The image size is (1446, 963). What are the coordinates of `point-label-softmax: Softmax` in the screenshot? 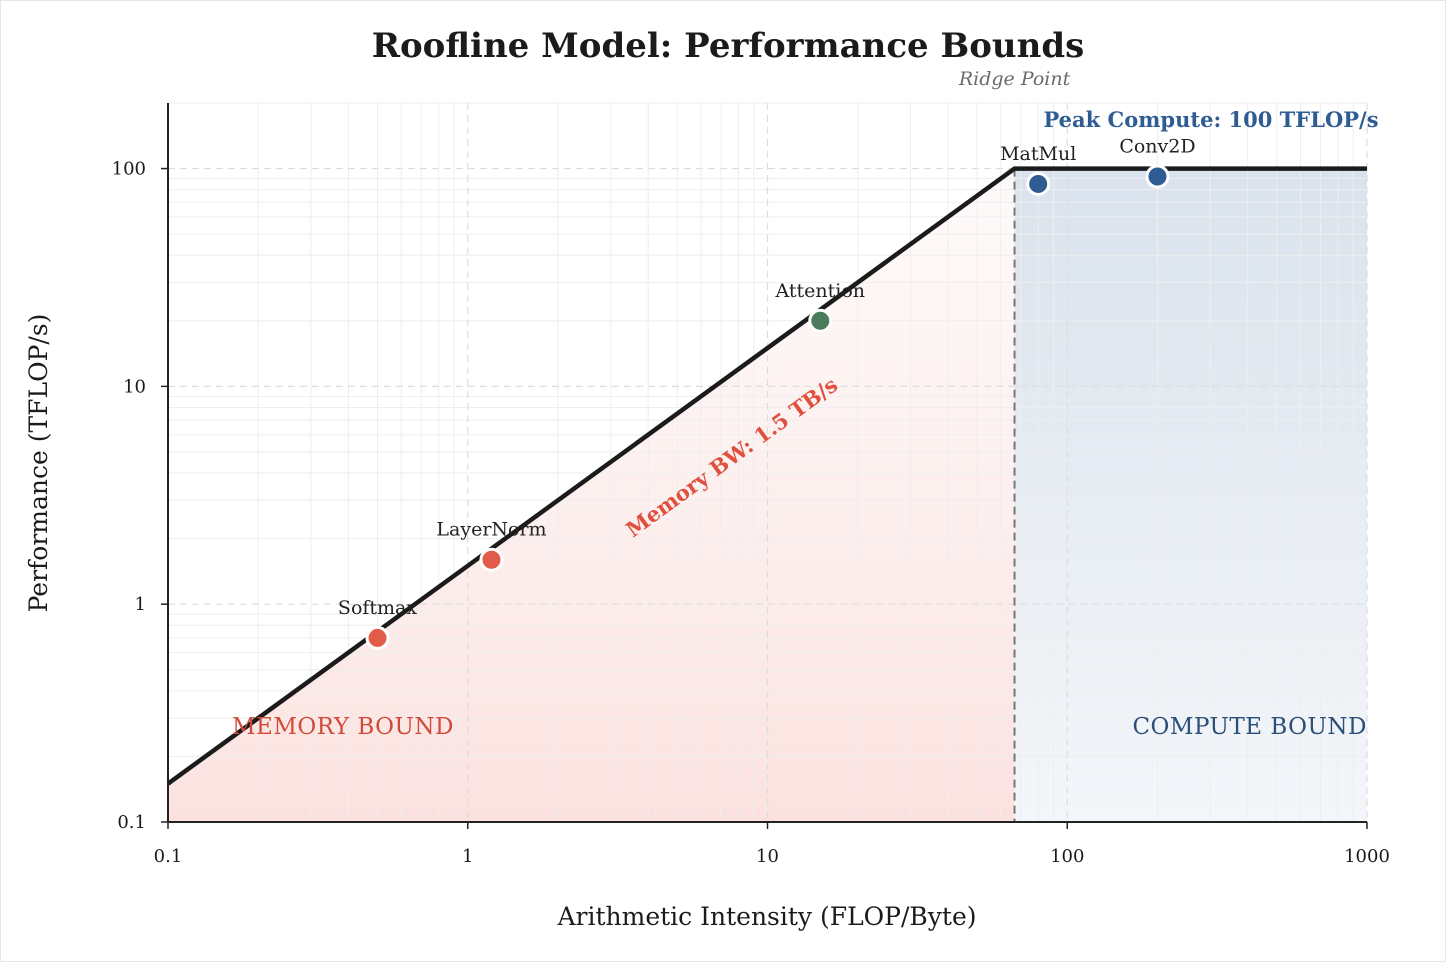 It's located at (377, 608).